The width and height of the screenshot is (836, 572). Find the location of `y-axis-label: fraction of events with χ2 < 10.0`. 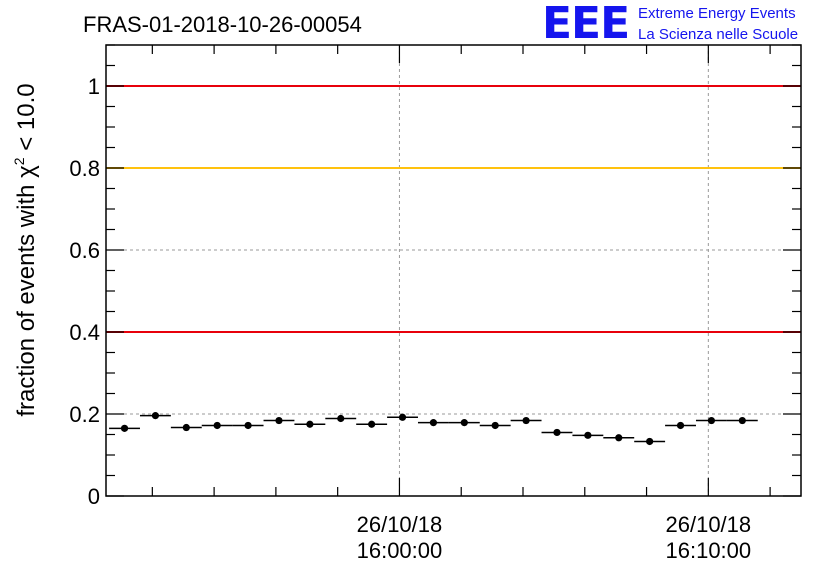

y-axis-label: fraction of events with χ2 < 10.0 is located at coordinates (25, 249).